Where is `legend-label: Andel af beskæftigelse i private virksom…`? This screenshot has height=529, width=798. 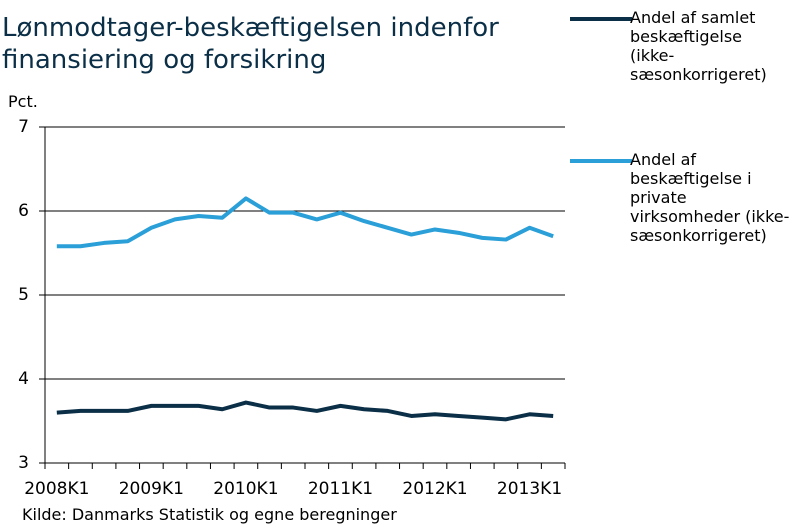 legend-label: Andel af beskæftigelse i private virksom… is located at coordinates (710, 197).